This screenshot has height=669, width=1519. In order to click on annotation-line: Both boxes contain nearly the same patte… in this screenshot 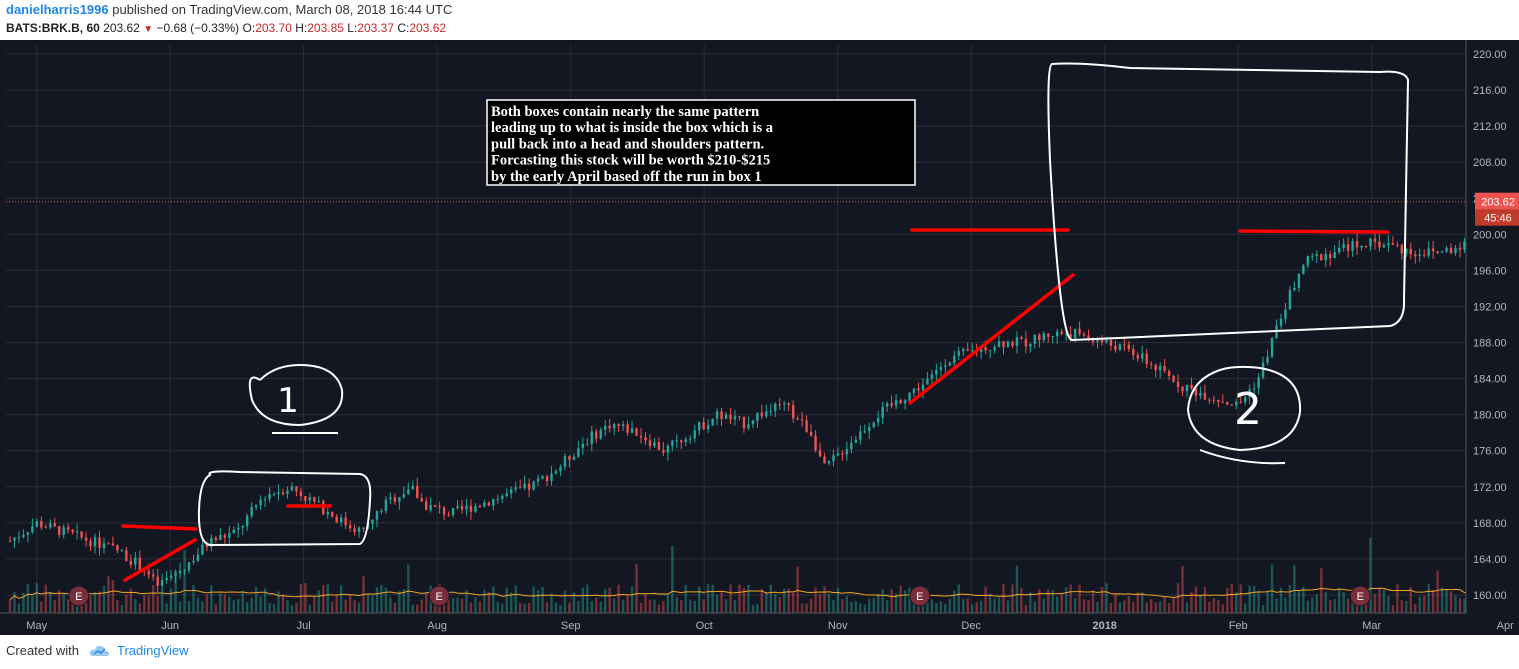, I will do `click(625, 112)`.